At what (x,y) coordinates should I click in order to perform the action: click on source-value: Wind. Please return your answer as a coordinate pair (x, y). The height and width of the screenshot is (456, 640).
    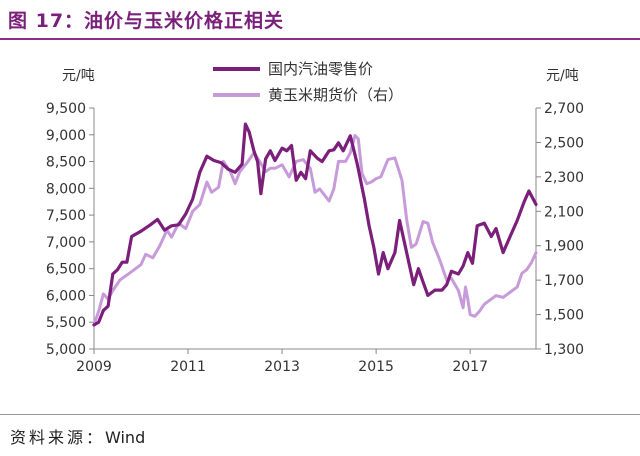
    Looking at the image, I should click on (125, 437).